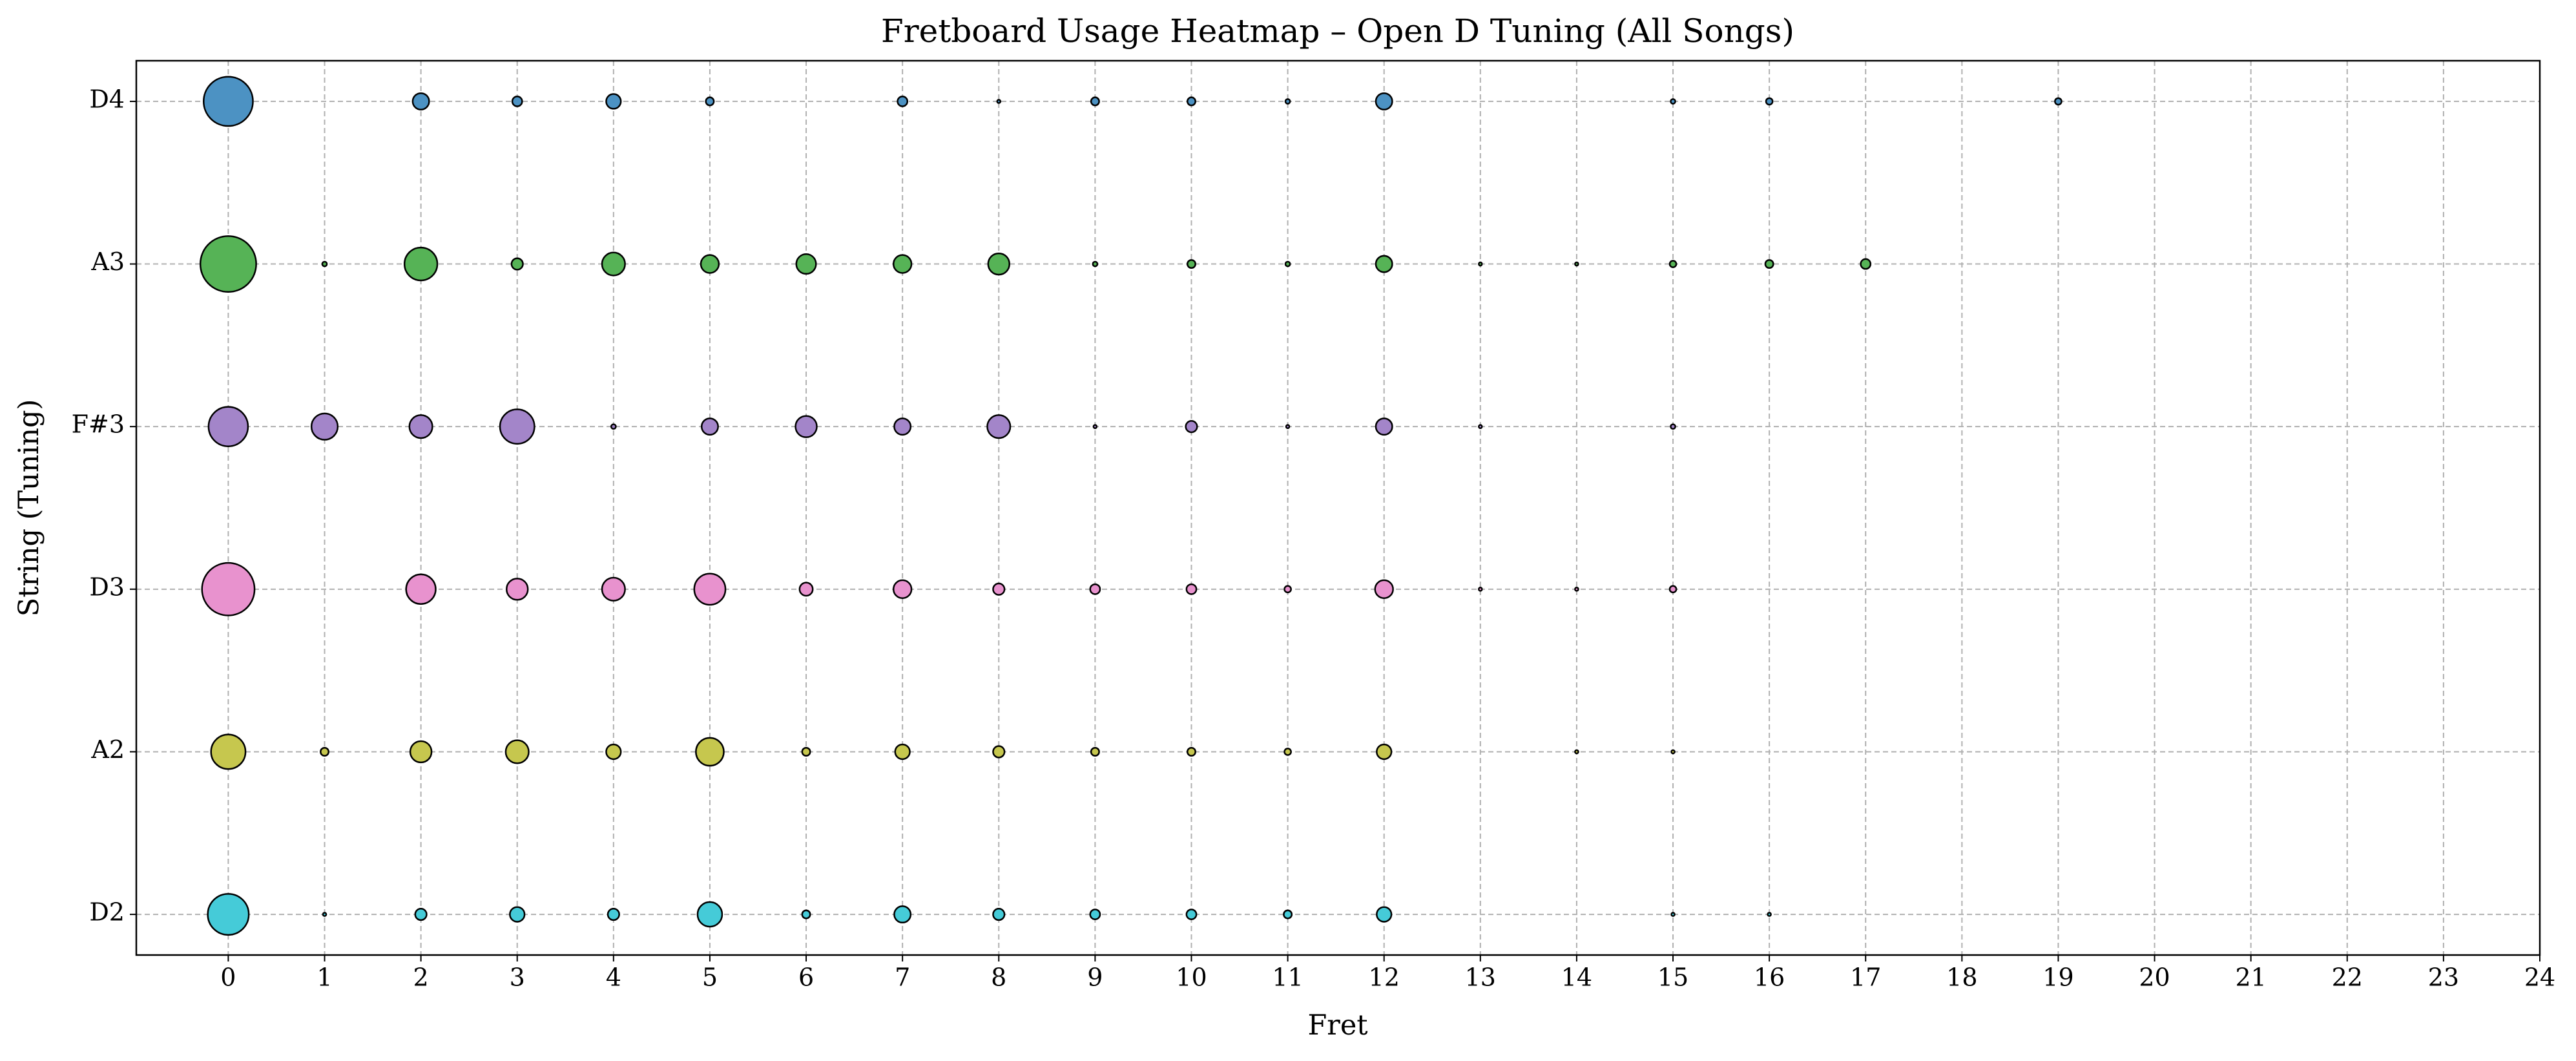 This screenshot has height=1061, width=2576. What do you see at coordinates (1384, 977) in the screenshot?
I see `x-tick-label: 12` at bounding box center [1384, 977].